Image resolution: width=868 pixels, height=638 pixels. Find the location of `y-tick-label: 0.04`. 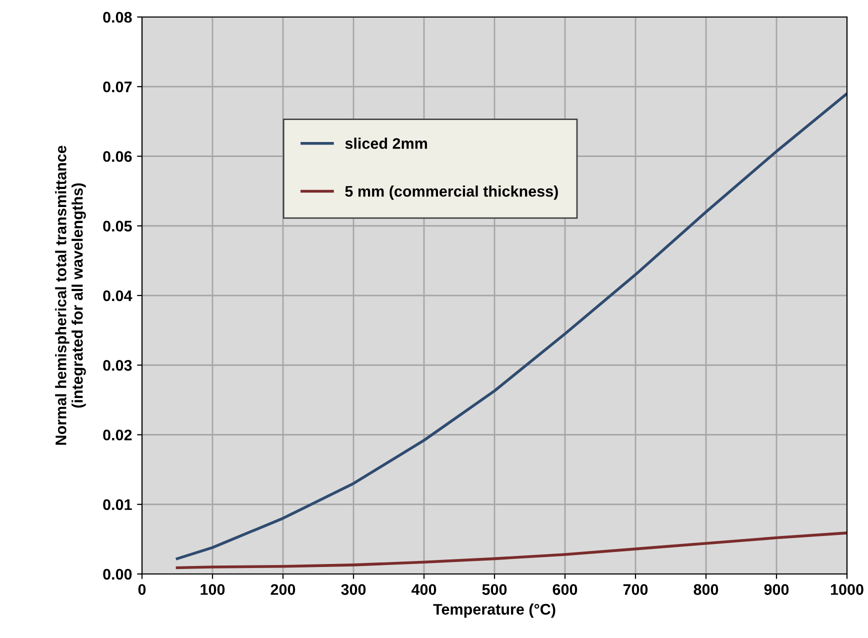

y-tick-label: 0.04 is located at coordinates (117, 296).